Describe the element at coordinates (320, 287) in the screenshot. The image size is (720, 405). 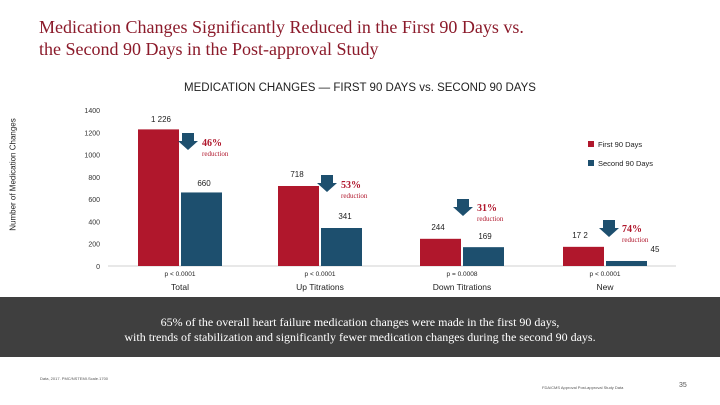
I see `x-category-label: Up Titrations` at that location.